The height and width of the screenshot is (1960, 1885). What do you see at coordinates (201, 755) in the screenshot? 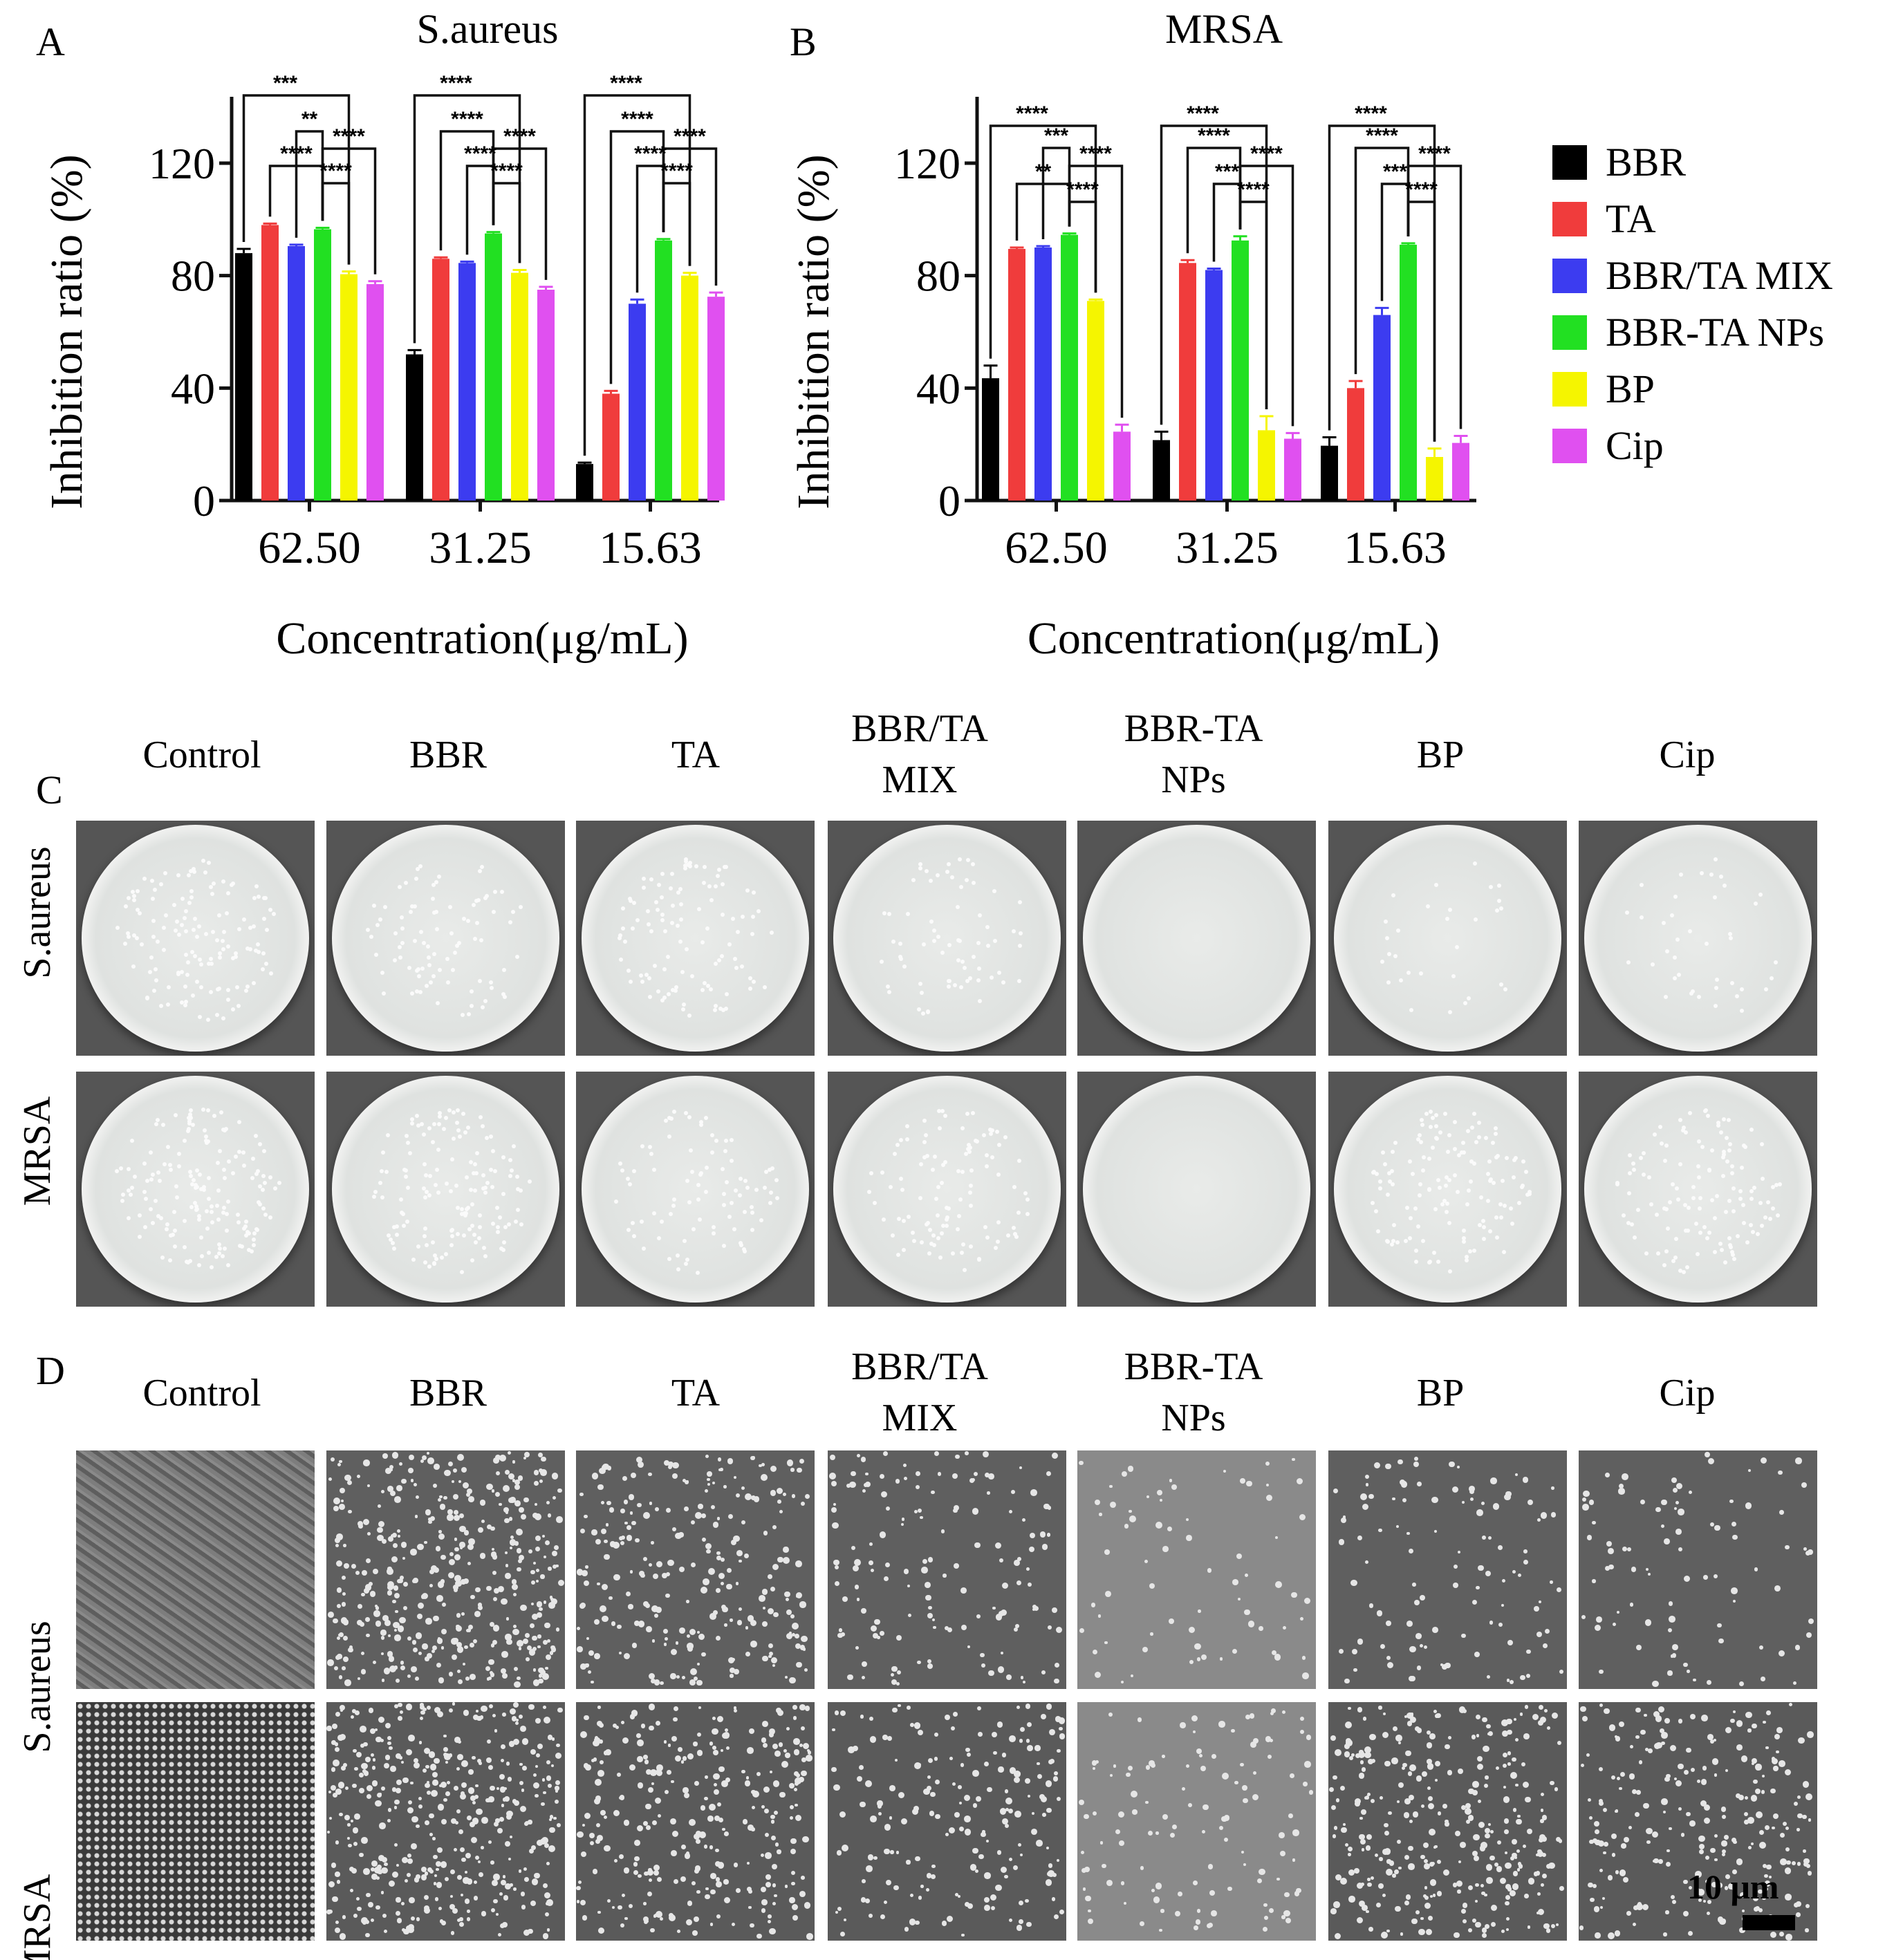
I see `column-label: Control` at bounding box center [201, 755].